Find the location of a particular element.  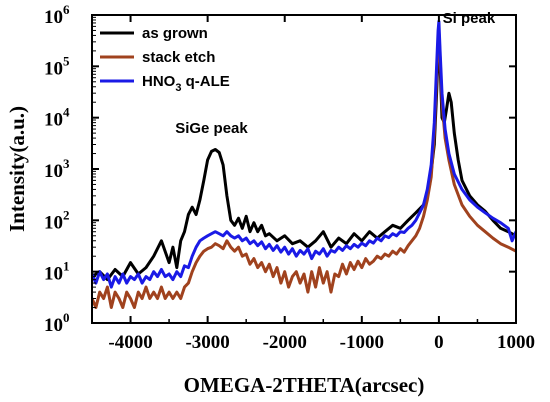

x-tick-label: -2000 is located at coordinates (285, 342).